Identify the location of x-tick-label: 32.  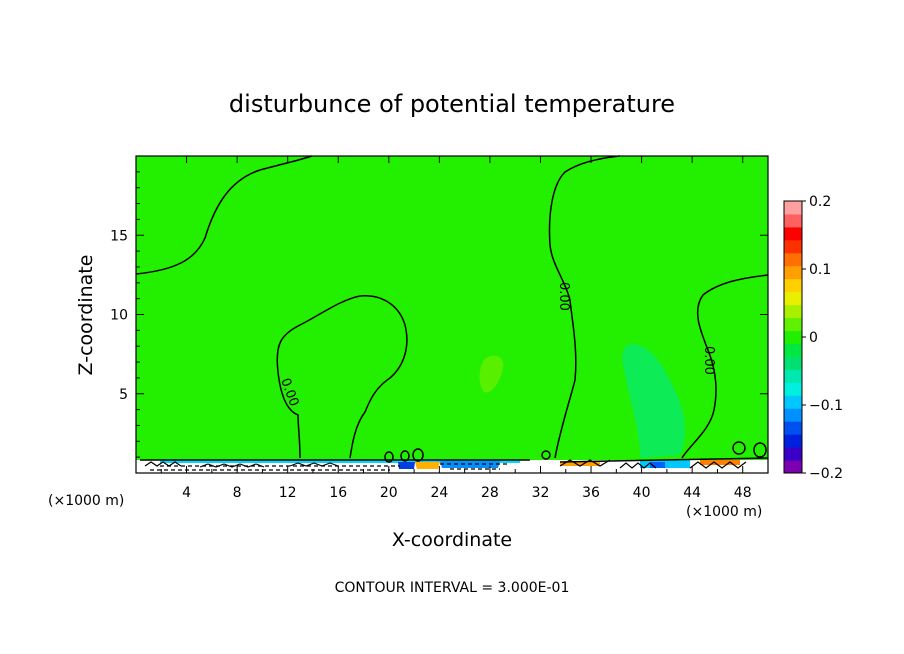
(541, 493).